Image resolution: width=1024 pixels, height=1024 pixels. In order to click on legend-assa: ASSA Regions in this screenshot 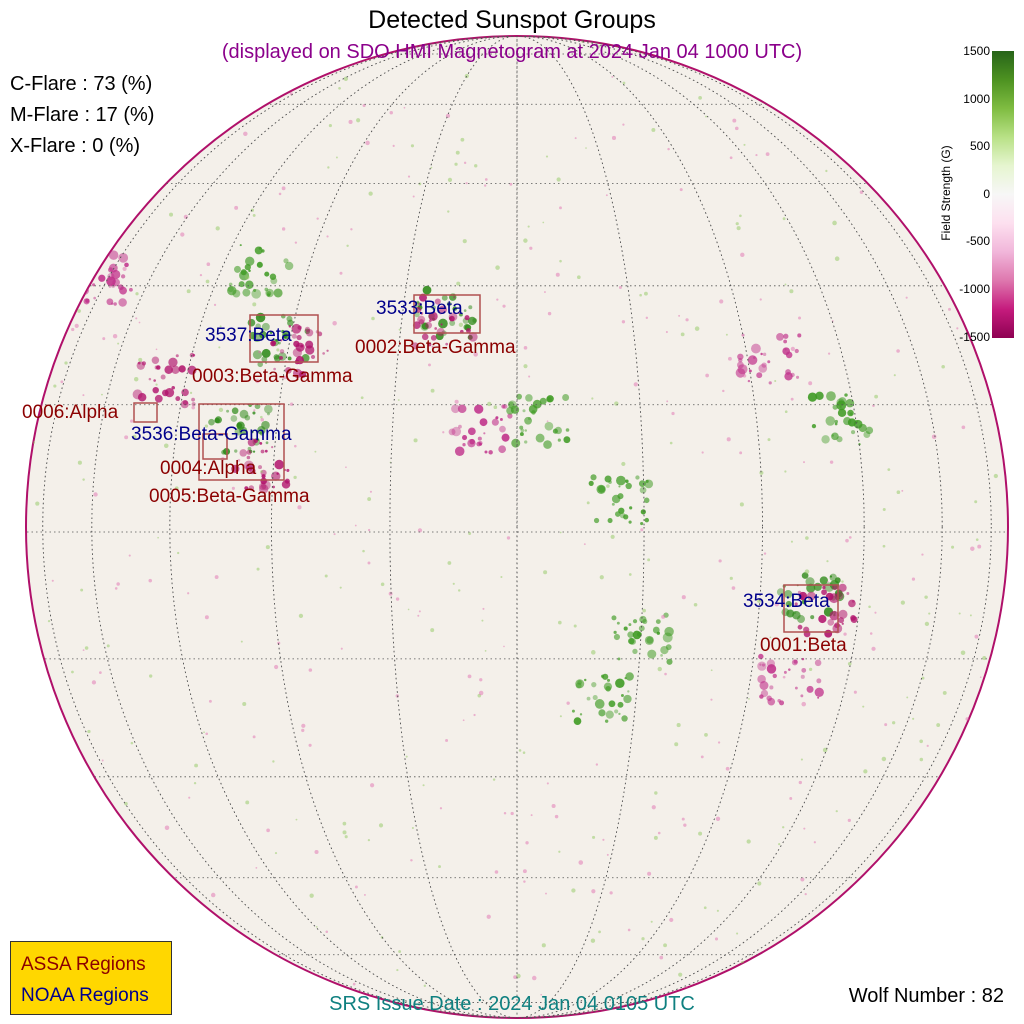, I will do `click(83, 964)`.